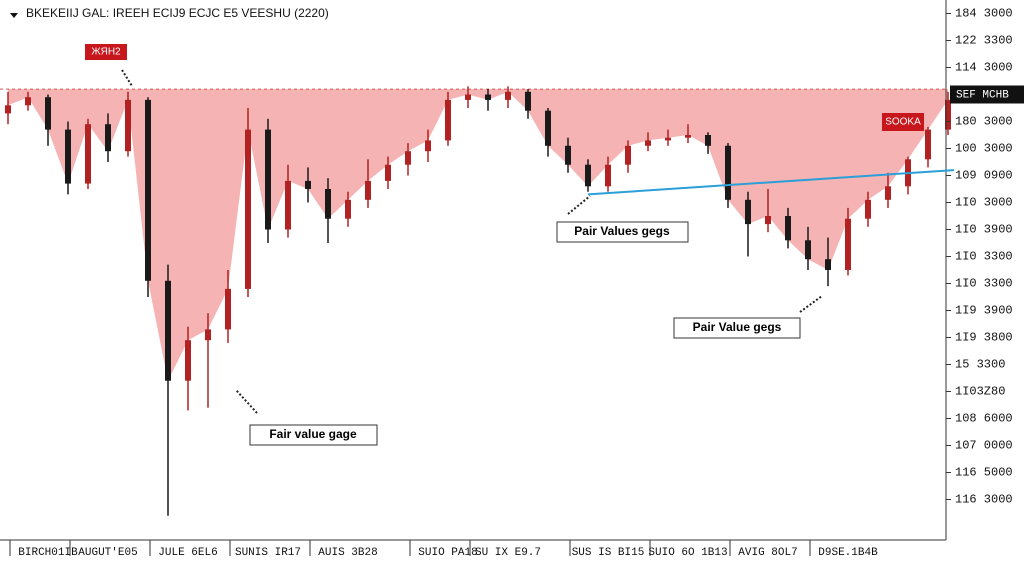 The width and height of the screenshot is (1024, 567). I want to click on price-badge, so click(987, 94).